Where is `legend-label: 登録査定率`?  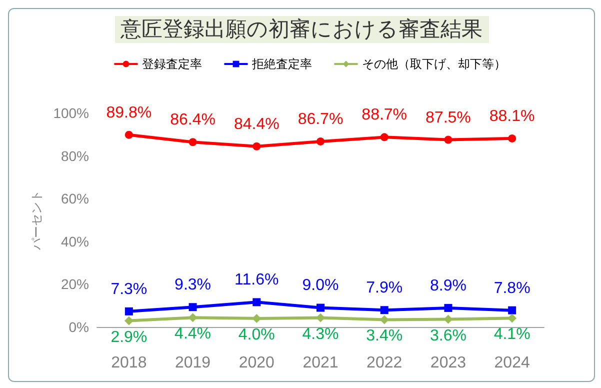
legend-label: 登録査定率 is located at coordinates (172, 64).